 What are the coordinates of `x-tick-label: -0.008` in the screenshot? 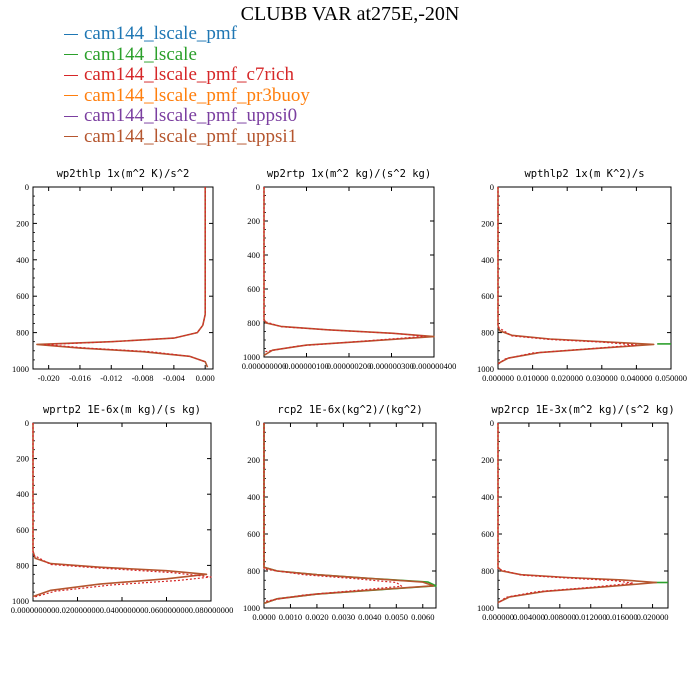 It's located at (143, 378).